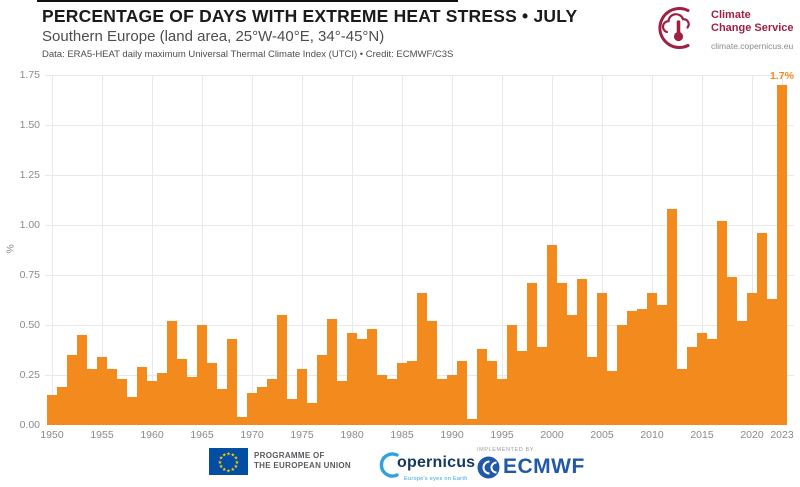 The height and width of the screenshot is (487, 800). What do you see at coordinates (632, 368) in the screenshot?
I see `bar-2008` at bounding box center [632, 368].